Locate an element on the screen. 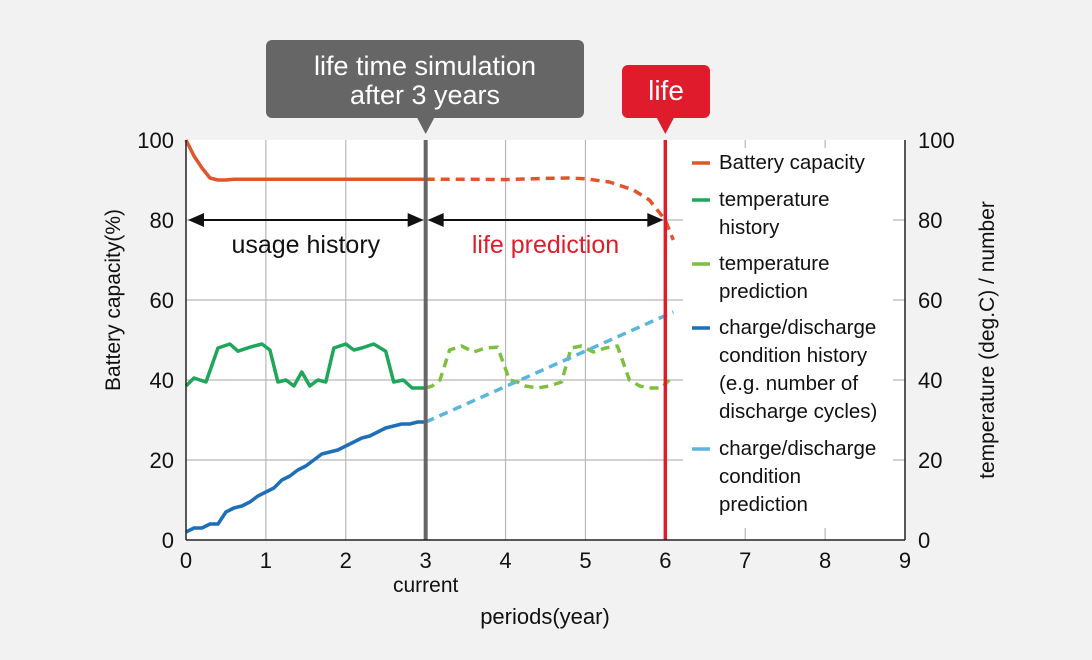  series-line-cd_pred is located at coordinates (549, 367).